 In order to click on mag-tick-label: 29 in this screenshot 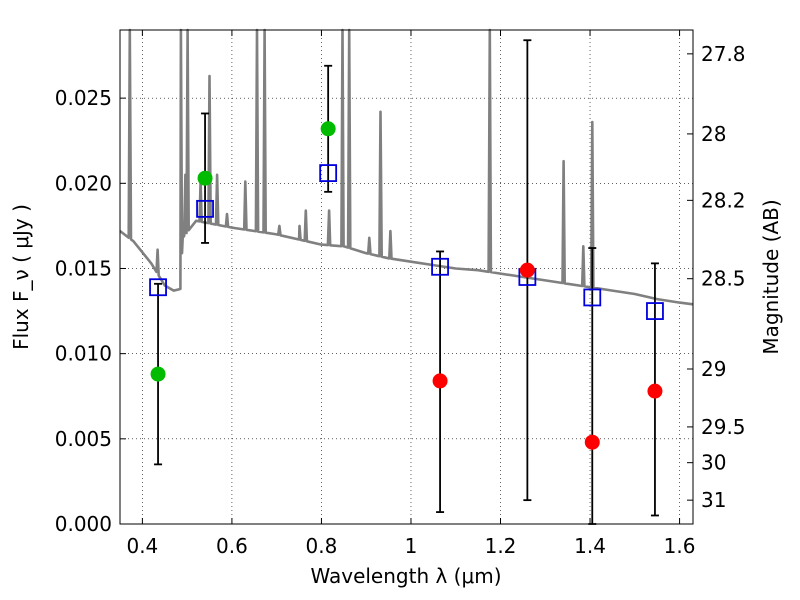, I will do `click(713, 369)`.